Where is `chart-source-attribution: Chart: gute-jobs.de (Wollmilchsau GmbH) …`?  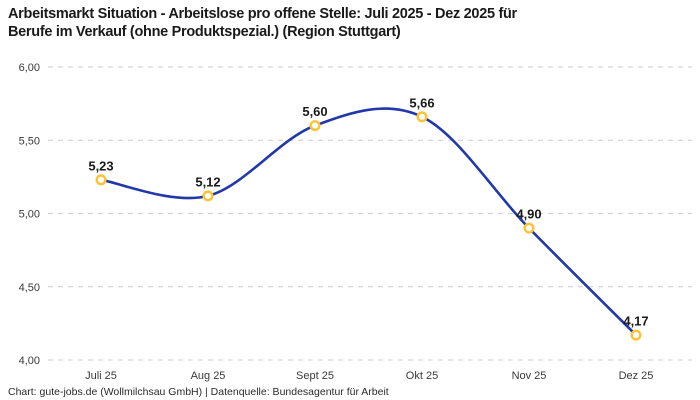
chart-source-attribution: Chart: gute-jobs.de (Wollmilchsau GmbH) … is located at coordinates (198, 392).